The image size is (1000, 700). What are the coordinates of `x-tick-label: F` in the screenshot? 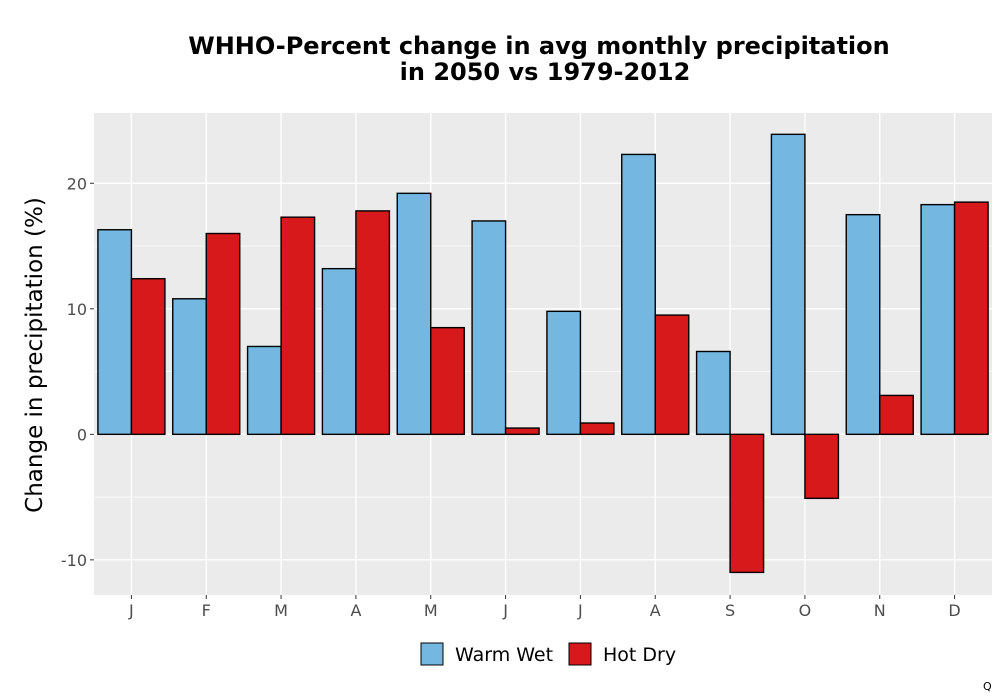 It's located at (206, 610).